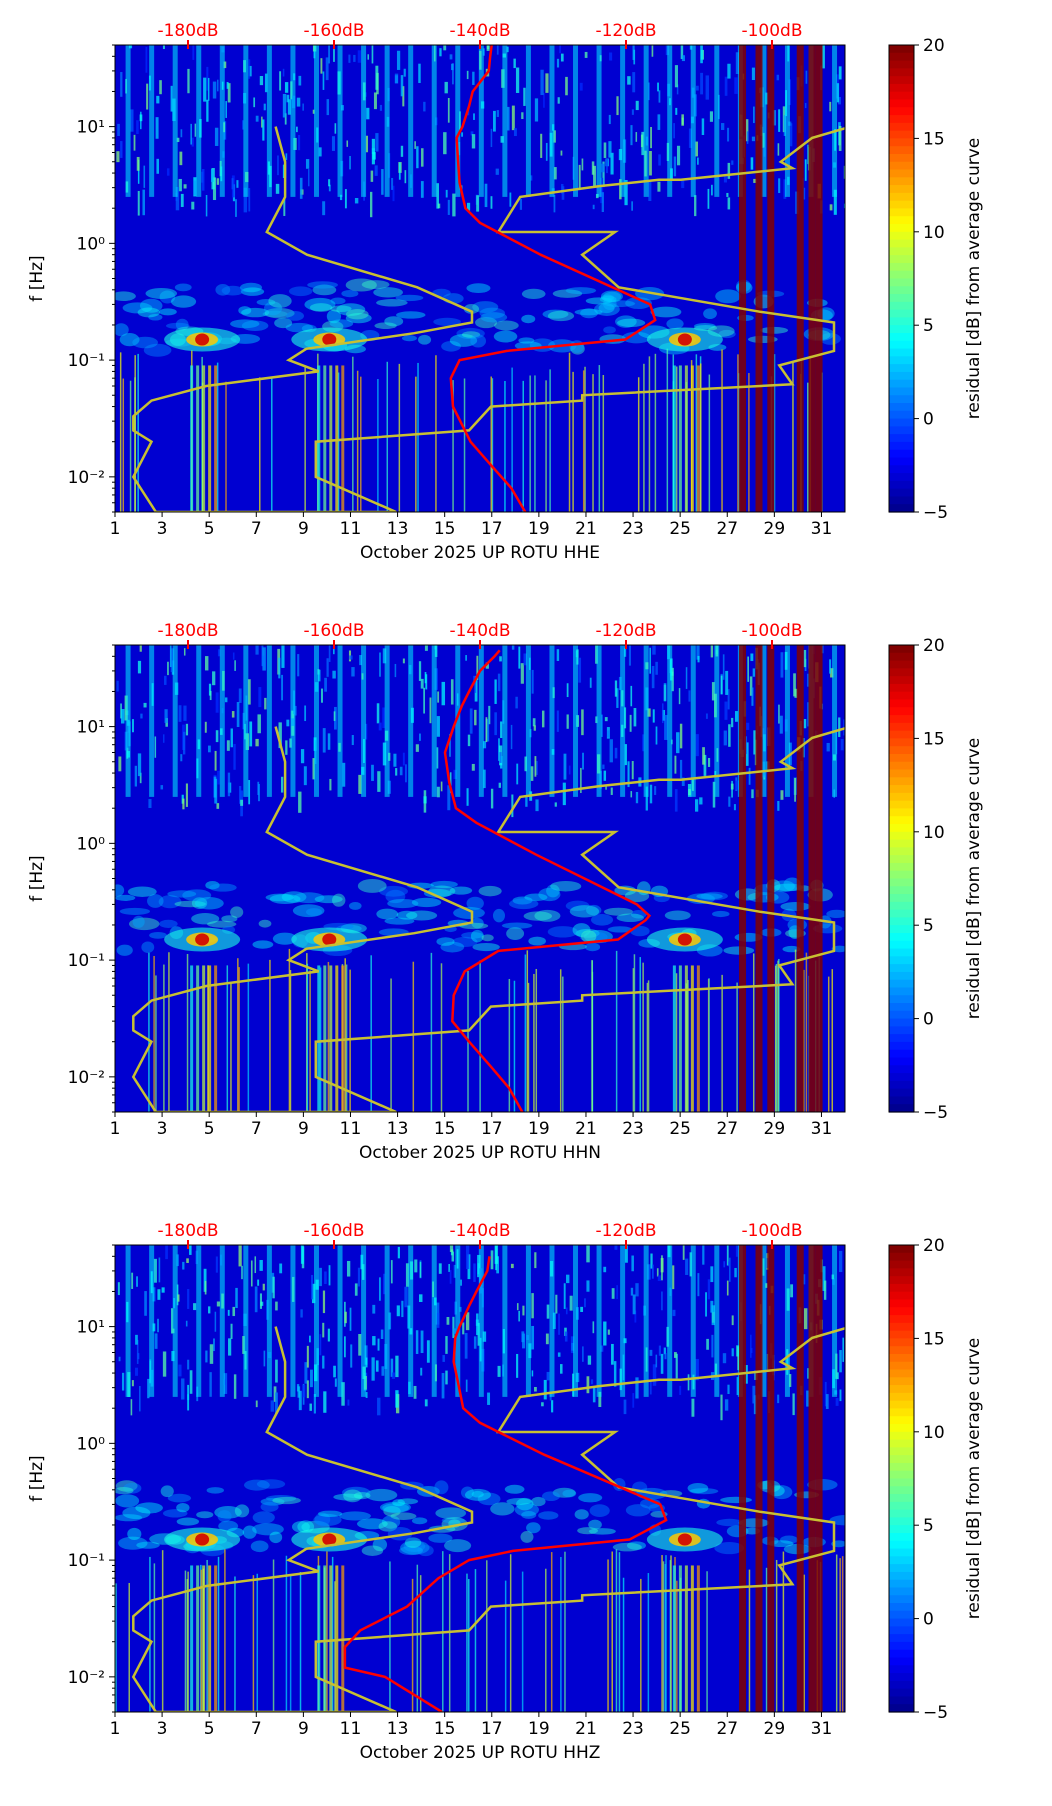  What do you see at coordinates (822, 1129) in the screenshot?
I see `x-tick-label: 31` at bounding box center [822, 1129].